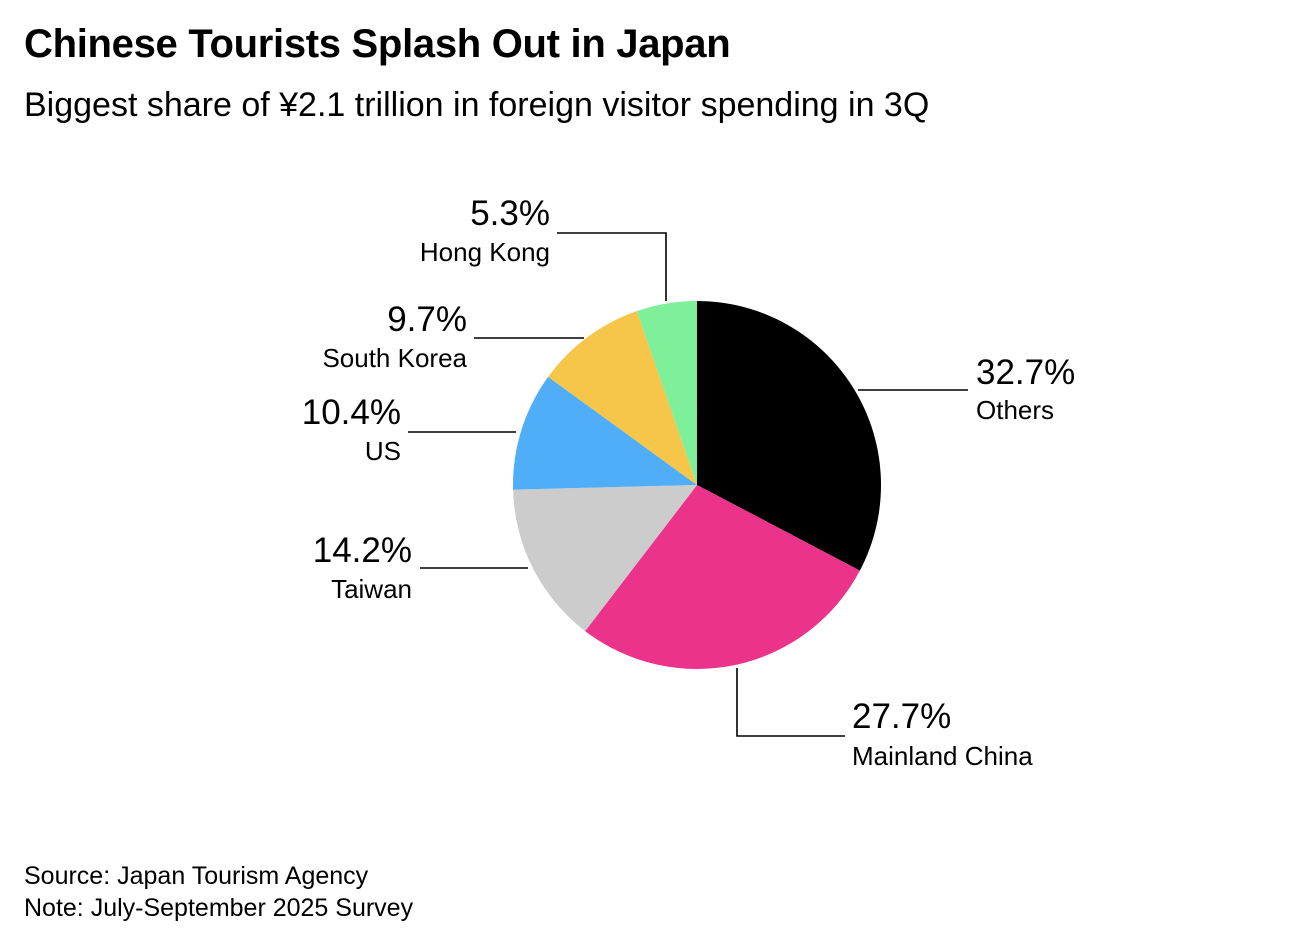 The image size is (1296, 948). What do you see at coordinates (427, 319) in the screenshot?
I see `slice-value-label-south-korea: 9.7%` at bounding box center [427, 319].